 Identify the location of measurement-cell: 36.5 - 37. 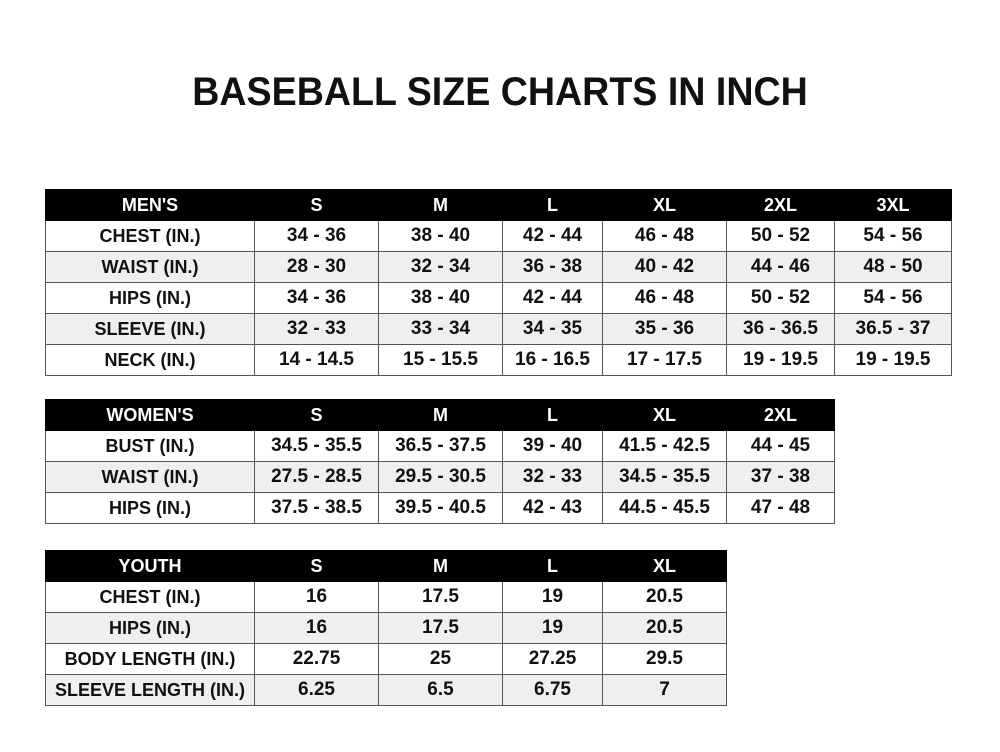
(893, 329).